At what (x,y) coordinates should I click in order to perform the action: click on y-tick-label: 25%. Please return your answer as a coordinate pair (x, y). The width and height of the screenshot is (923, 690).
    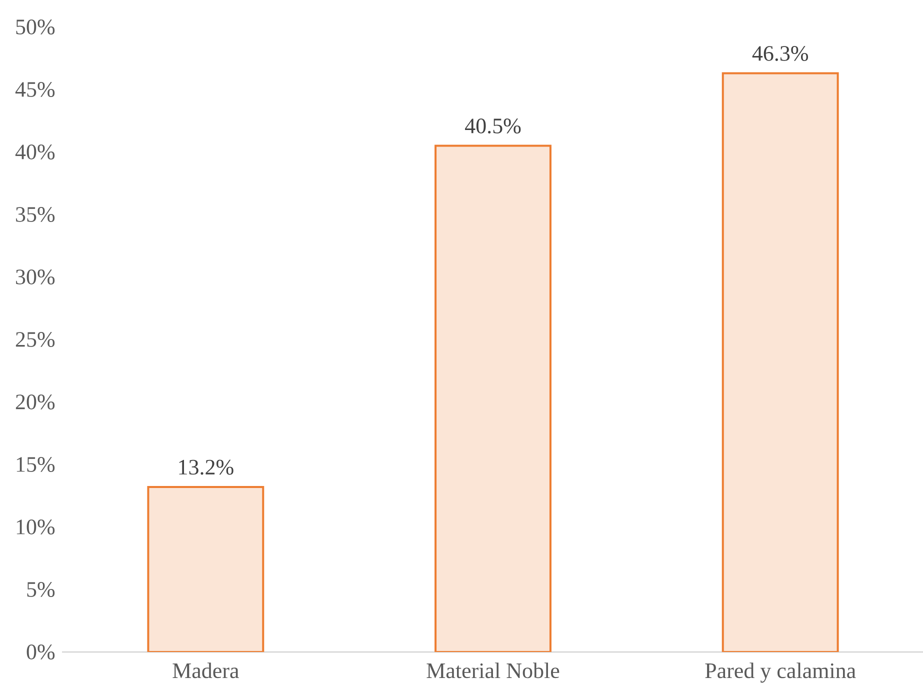
    Looking at the image, I should click on (35, 339).